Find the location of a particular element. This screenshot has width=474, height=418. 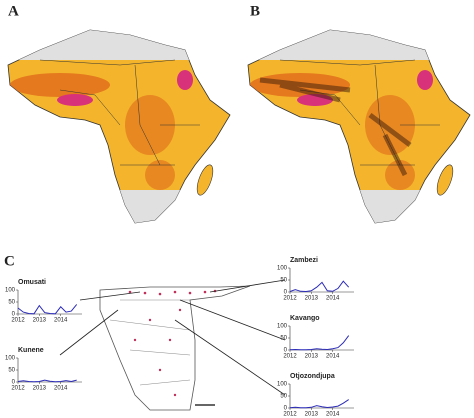

chart-title: Kavango is located at coordinates (305, 318).